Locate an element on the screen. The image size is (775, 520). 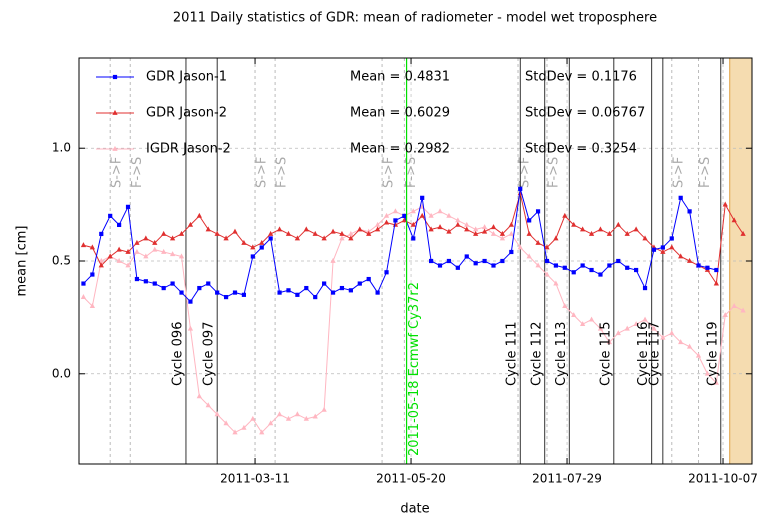
y-axis-label: mean [cm] is located at coordinates (22, 261).